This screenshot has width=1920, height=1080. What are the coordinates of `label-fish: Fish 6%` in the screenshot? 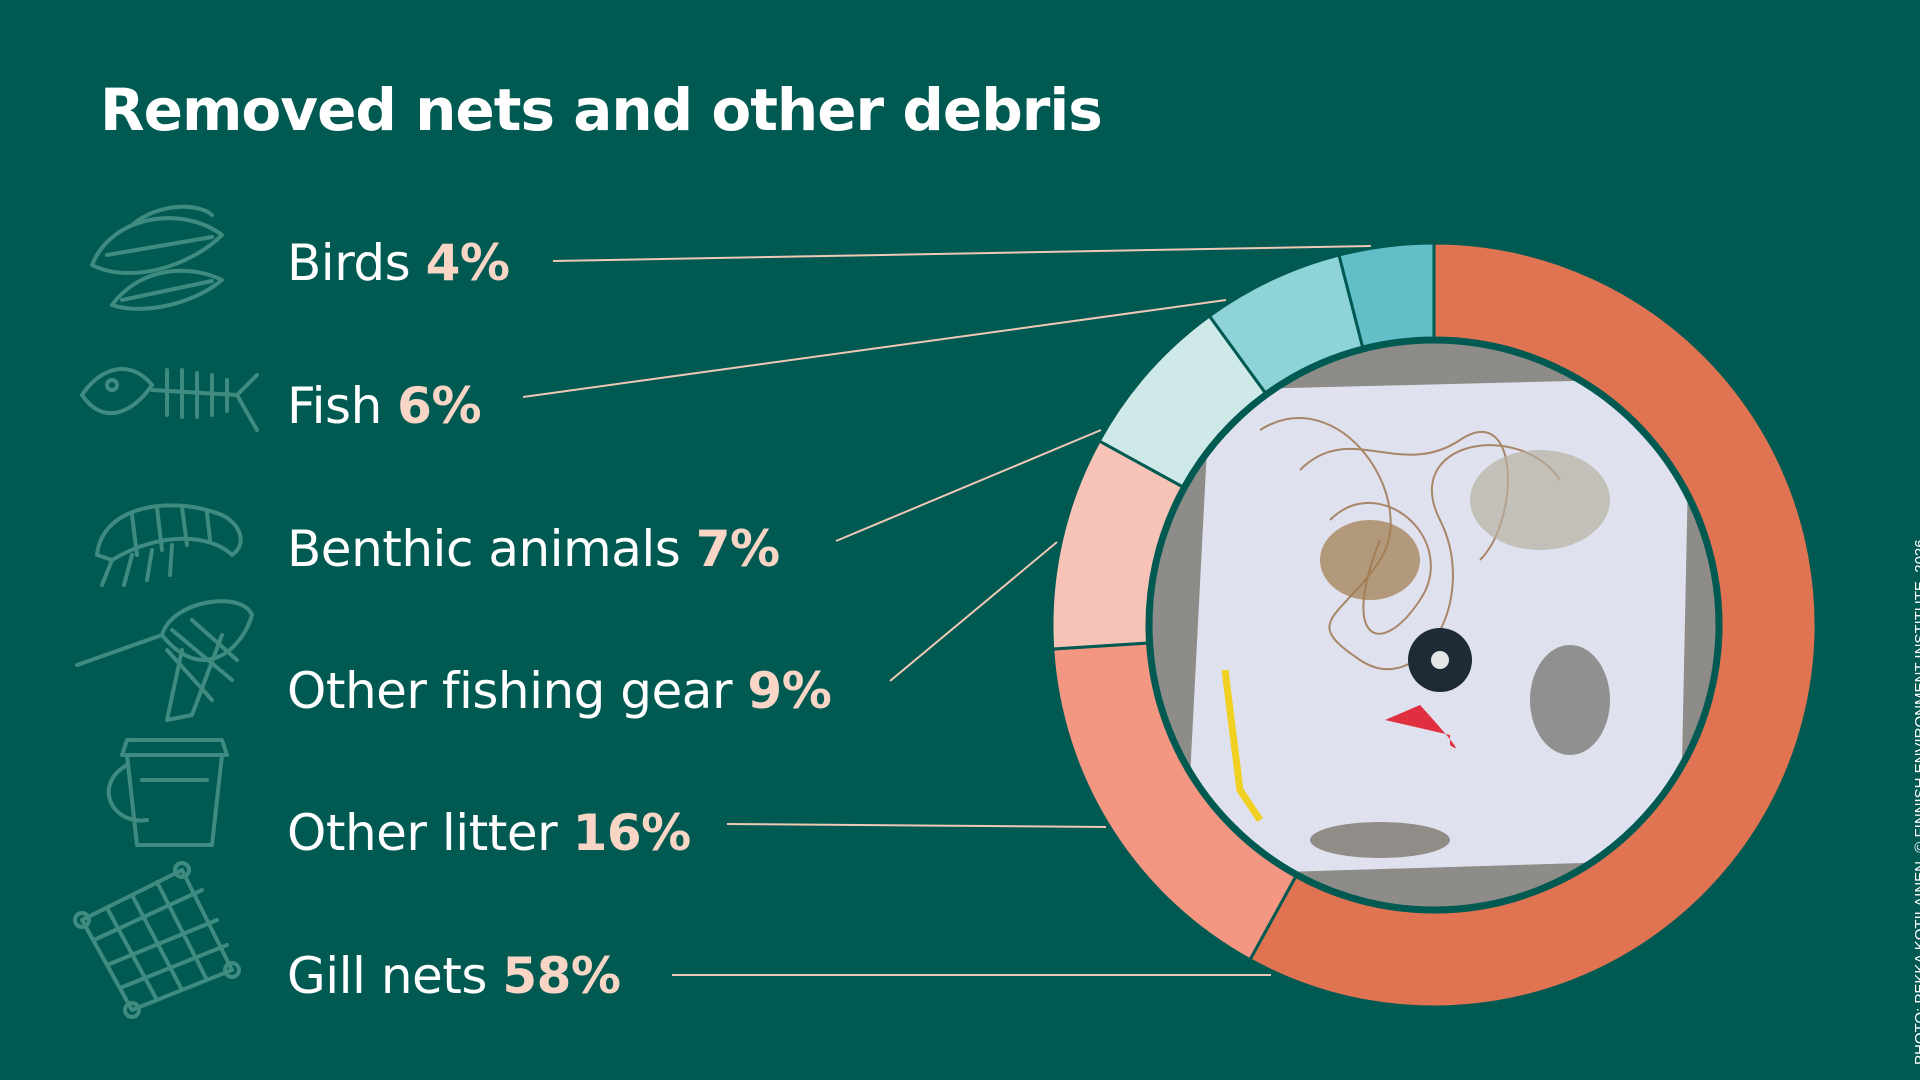 It's located at (384, 406).